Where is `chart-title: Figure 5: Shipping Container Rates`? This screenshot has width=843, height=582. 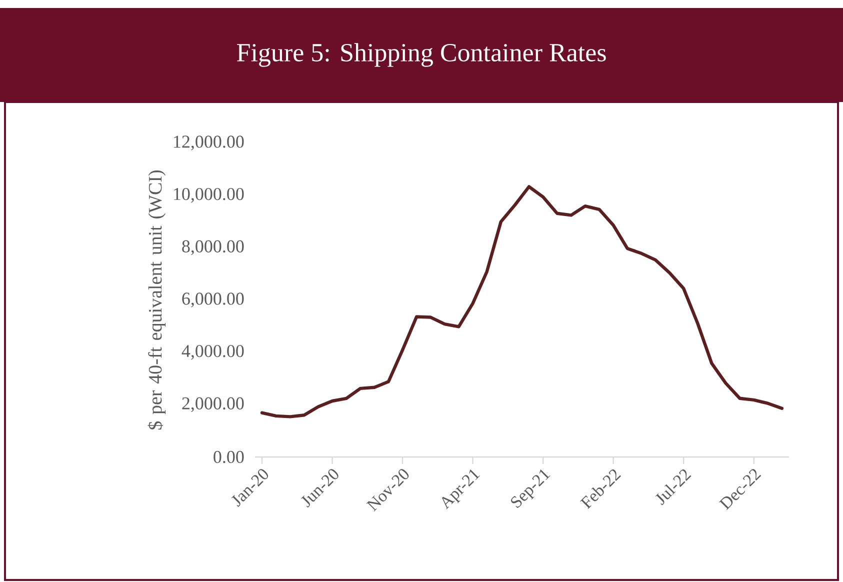
chart-title: Figure 5: Shipping Container Rates is located at coordinates (421, 55).